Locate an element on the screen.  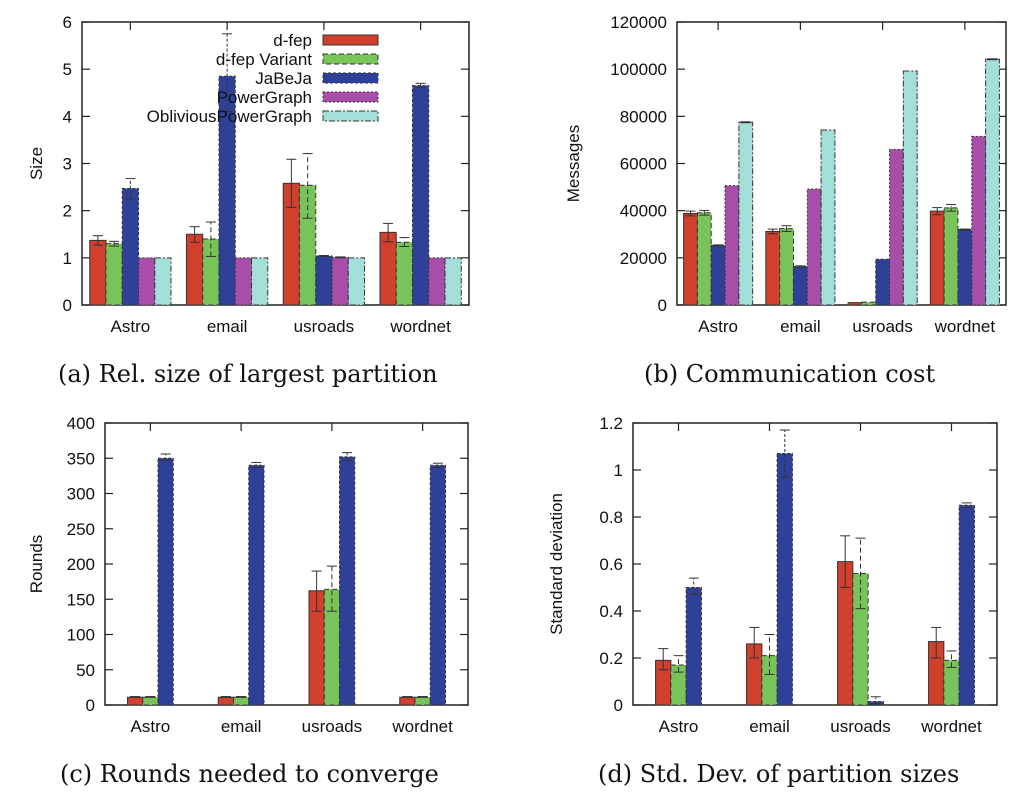
y-tick-label: 40000 is located at coordinates (643, 211).